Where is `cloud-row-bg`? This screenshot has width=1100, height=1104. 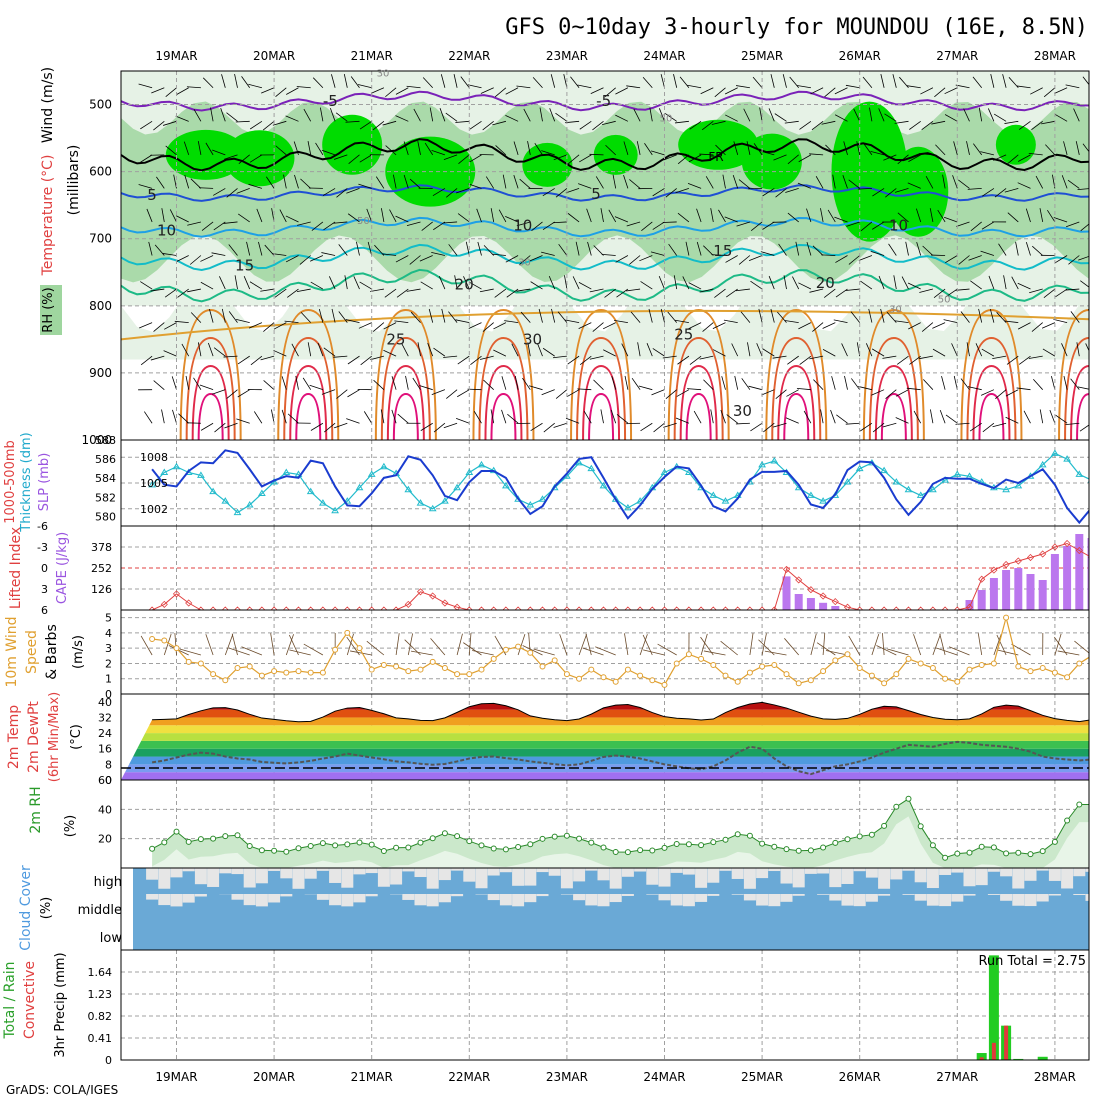
cloud-row-bg is located at coordinates (611, 936).